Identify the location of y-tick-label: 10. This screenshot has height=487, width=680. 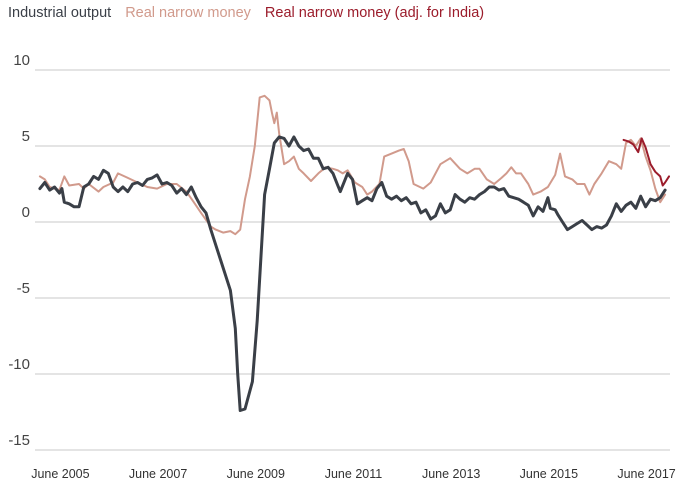
(21, 60).